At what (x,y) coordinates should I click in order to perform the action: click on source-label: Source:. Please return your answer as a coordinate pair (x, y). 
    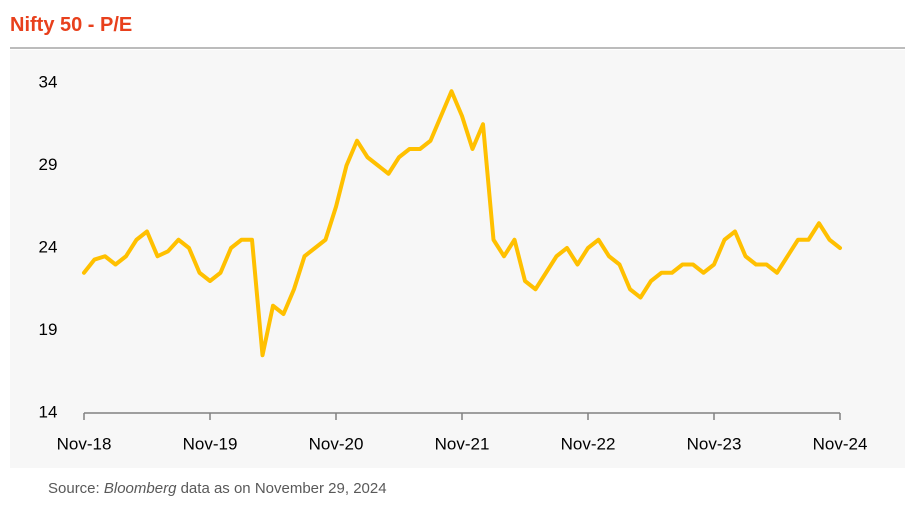
    Looking at the image, I should click on (74, 488).